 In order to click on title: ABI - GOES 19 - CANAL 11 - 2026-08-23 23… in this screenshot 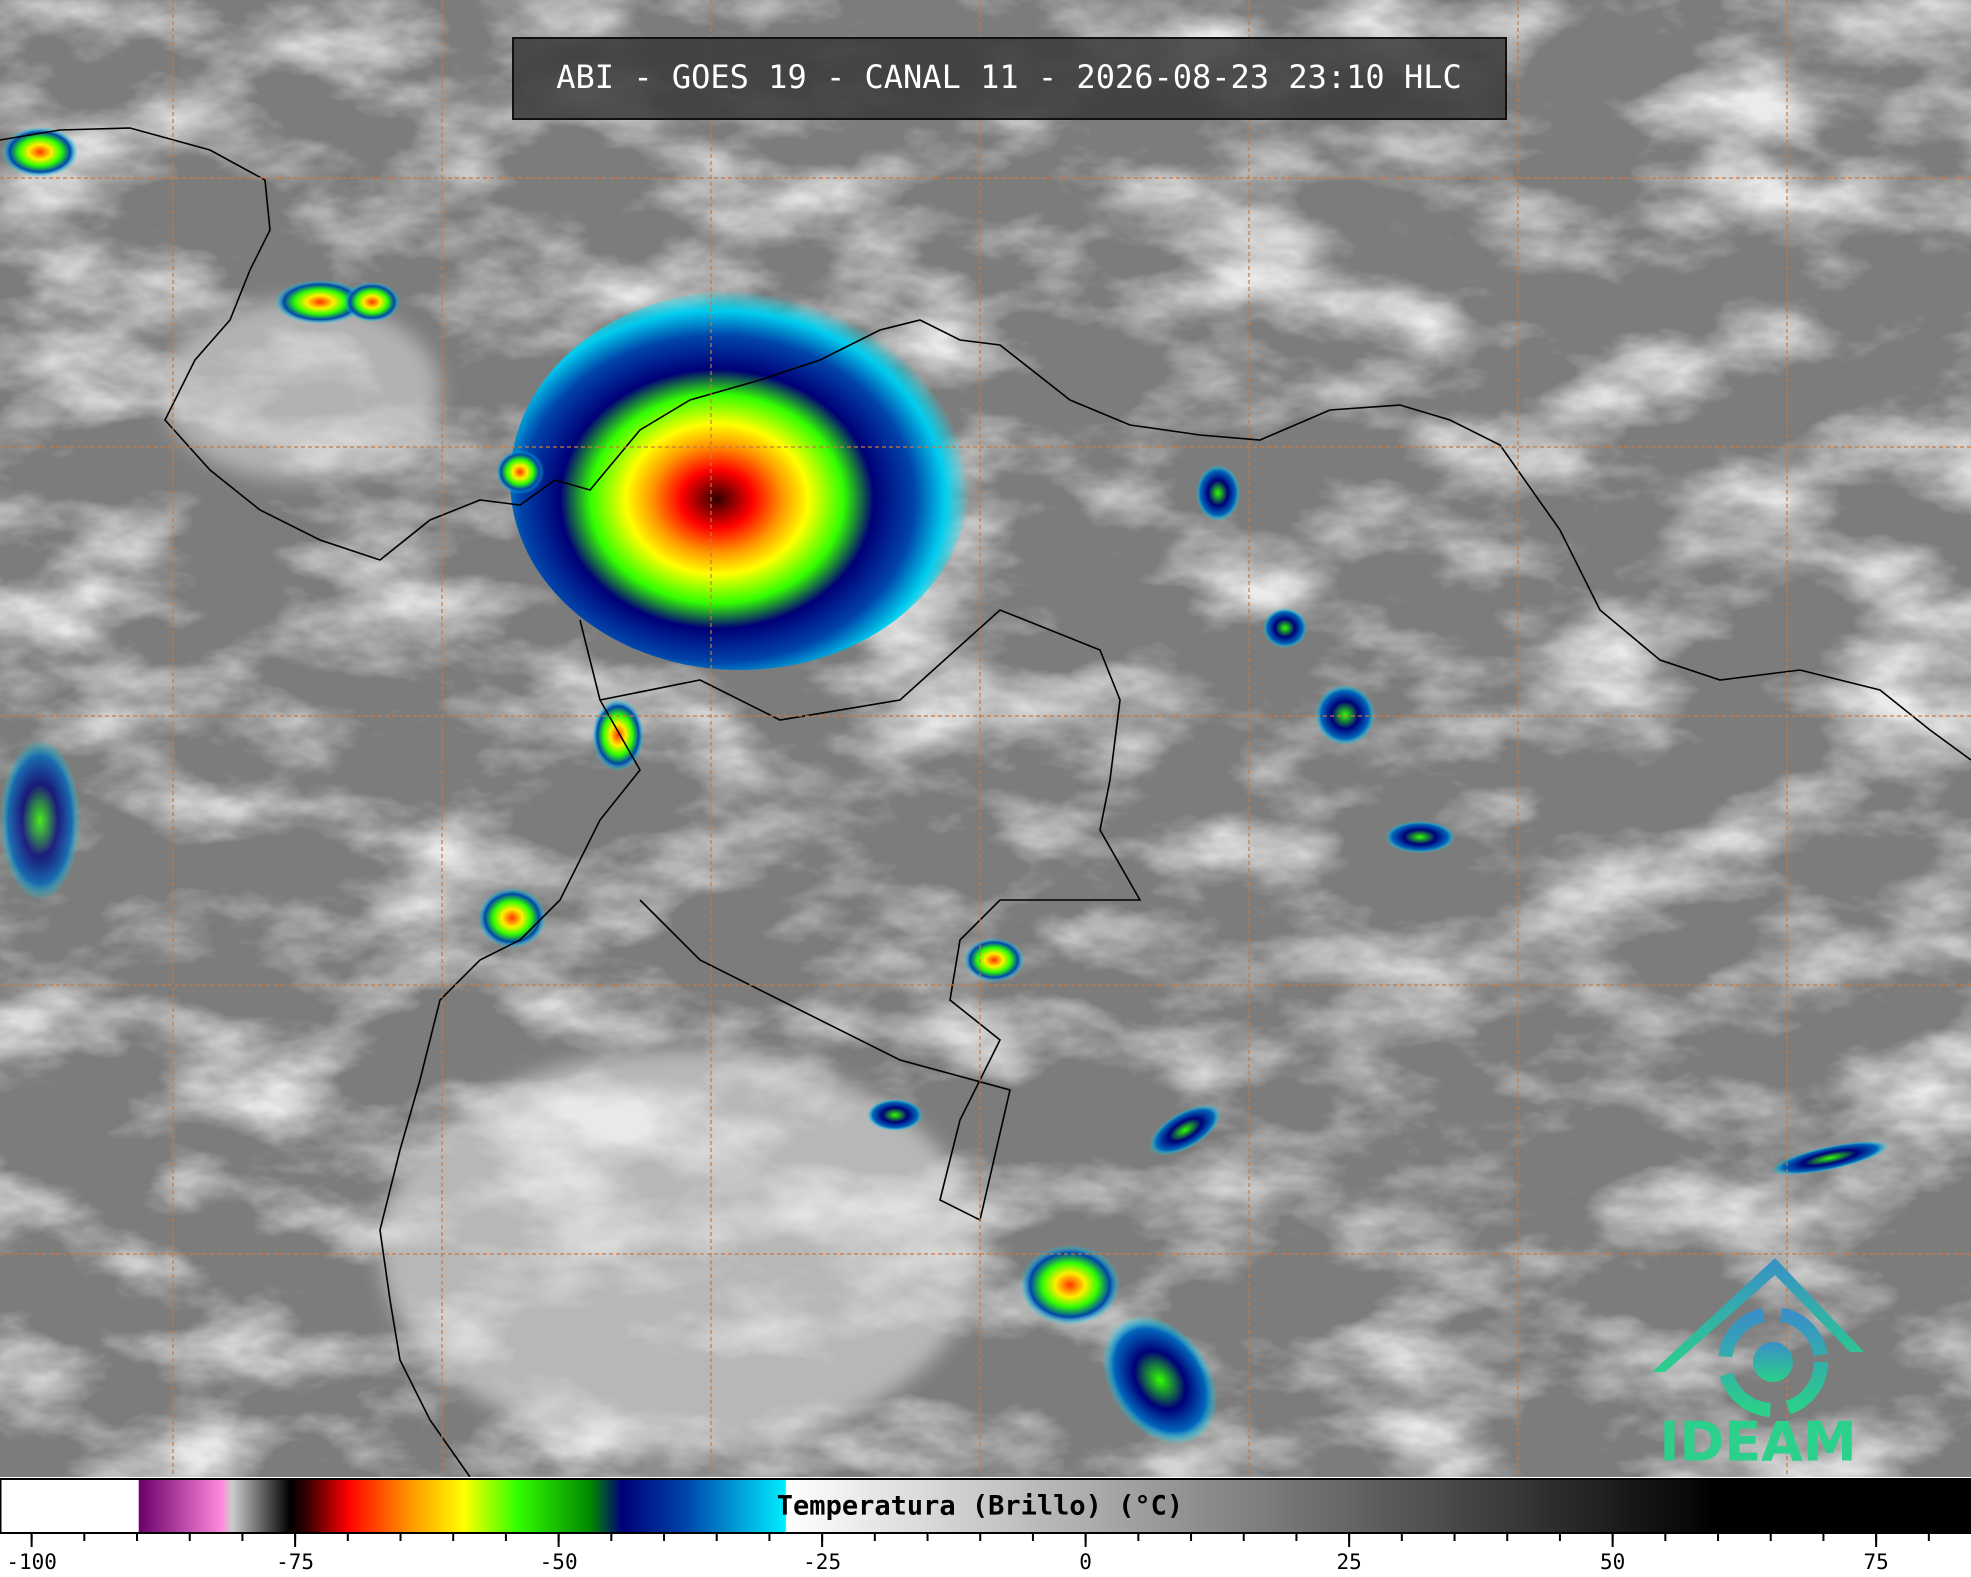, I will do `click(1008, 77)`.